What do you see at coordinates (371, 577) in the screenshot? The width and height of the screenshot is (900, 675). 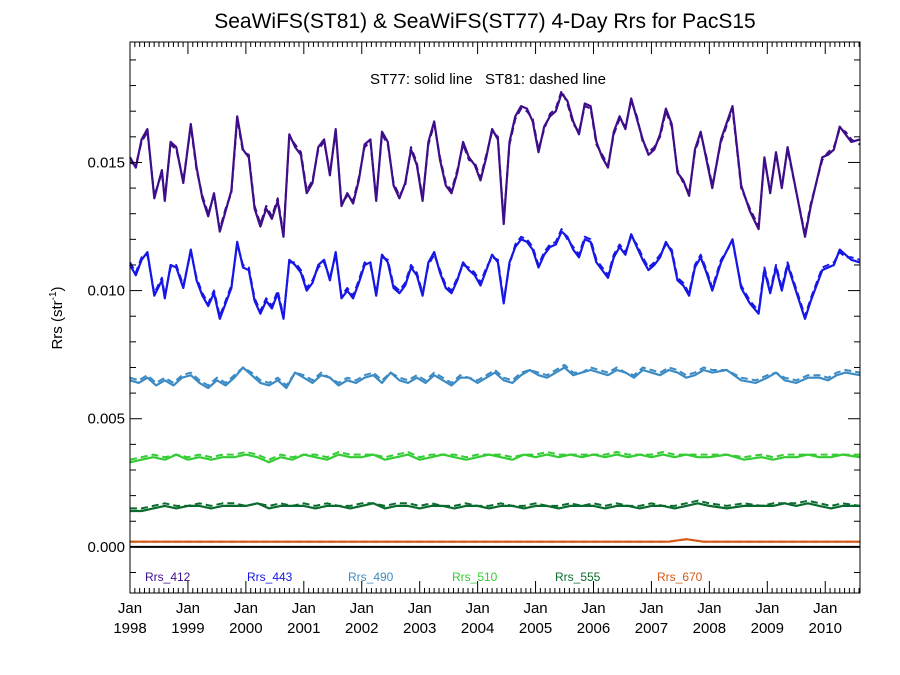 I see `legend-item-rrs-490: Rrs_490` at bounding box center [371, 577].